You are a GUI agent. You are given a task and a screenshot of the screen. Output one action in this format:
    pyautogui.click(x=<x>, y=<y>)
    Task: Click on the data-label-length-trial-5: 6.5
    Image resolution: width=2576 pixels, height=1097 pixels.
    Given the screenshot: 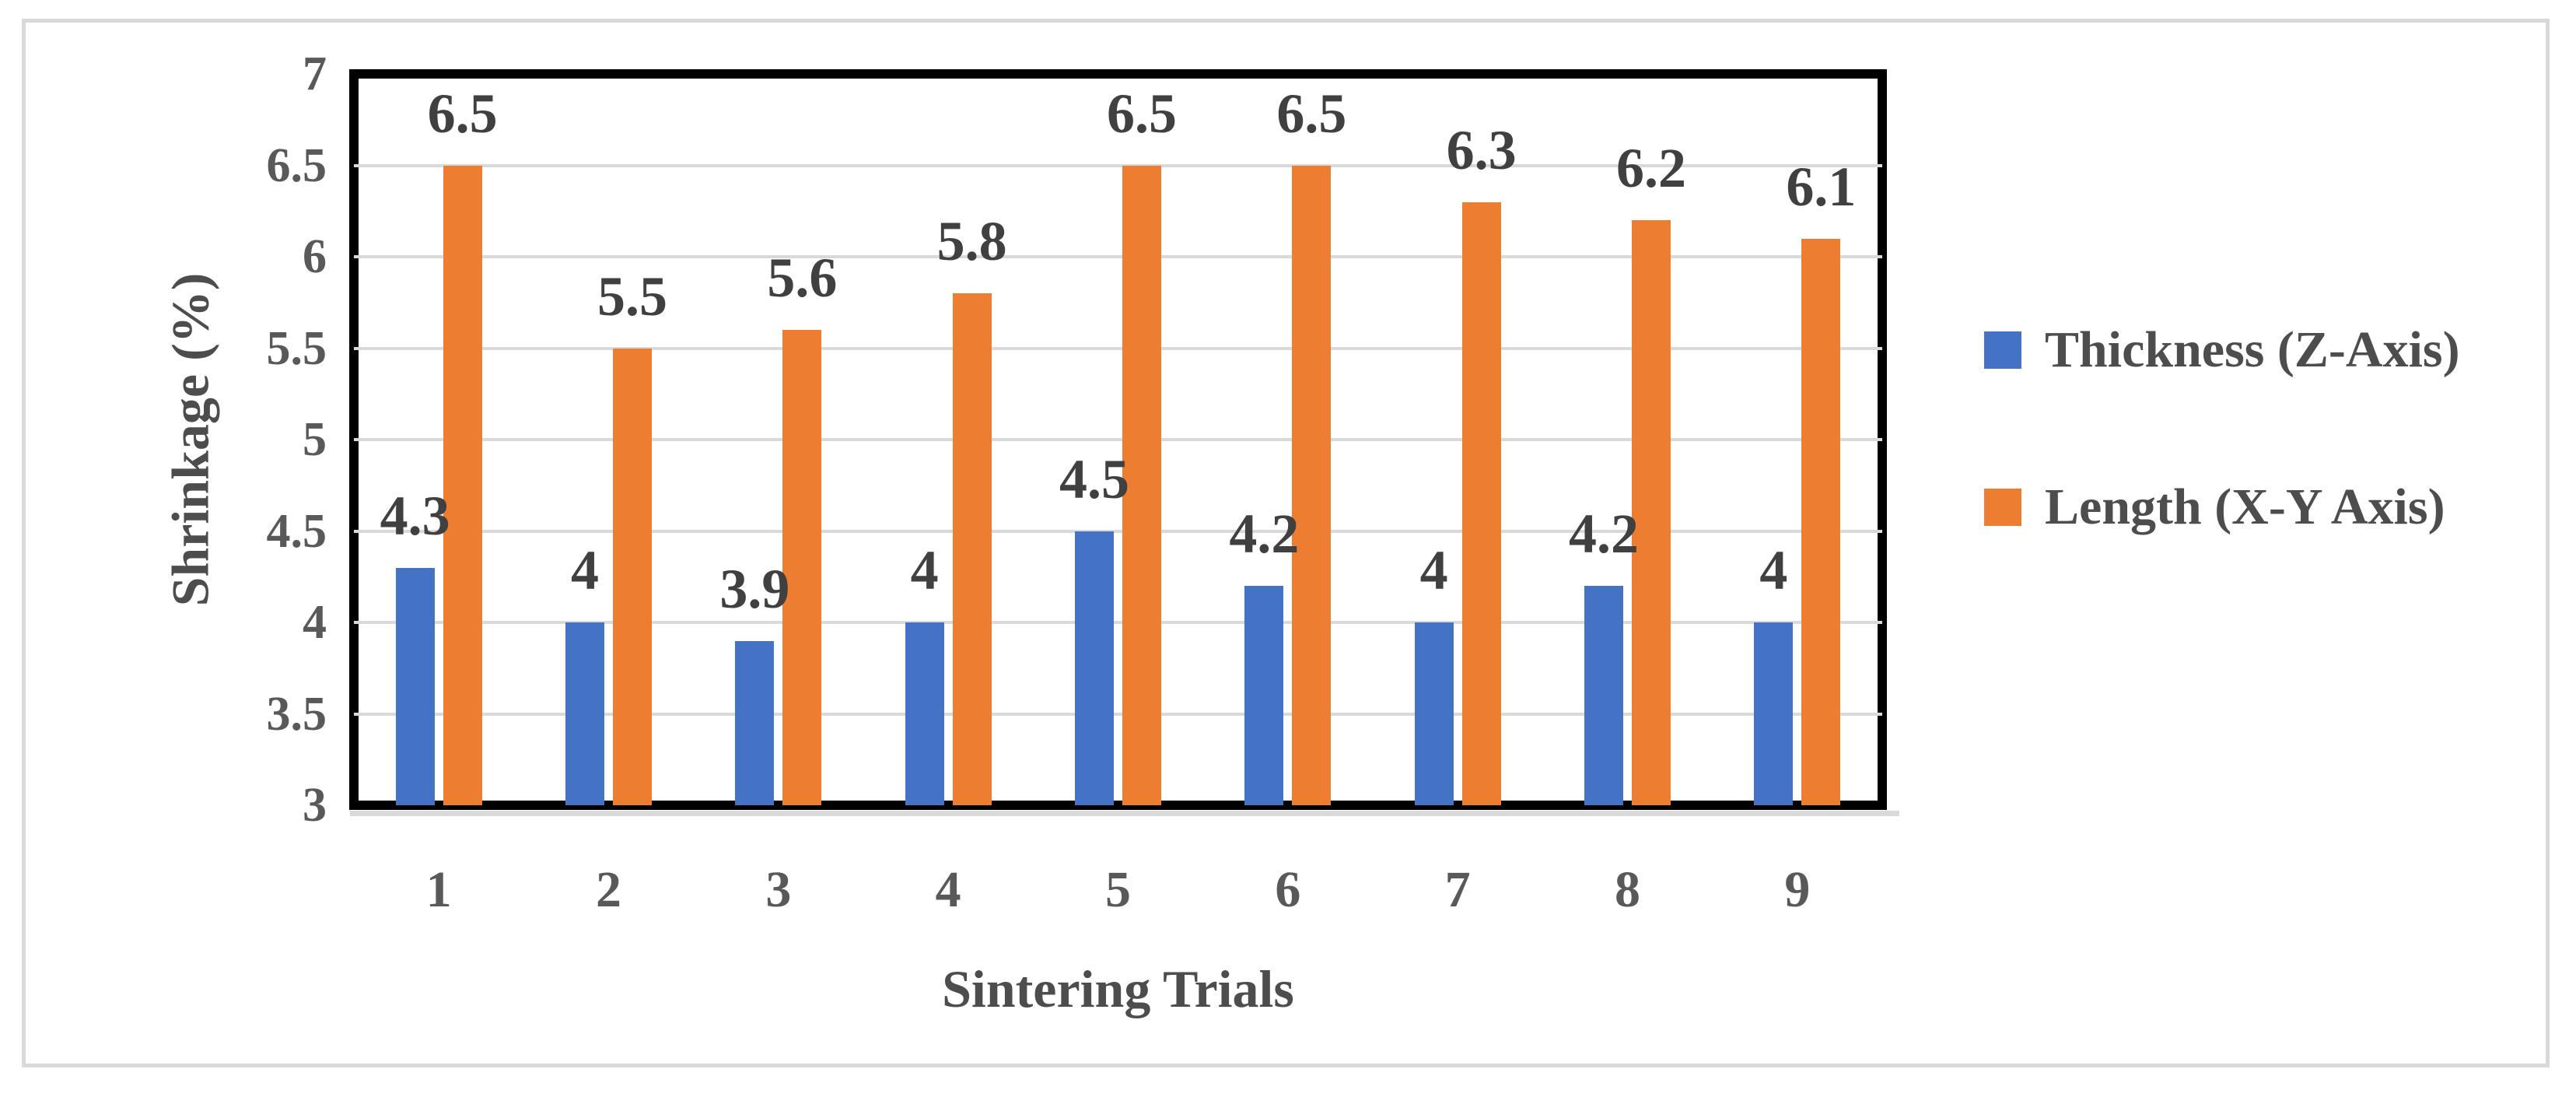 What is the action you would take?
    pyautogui.click(x=1142, y=113)
    